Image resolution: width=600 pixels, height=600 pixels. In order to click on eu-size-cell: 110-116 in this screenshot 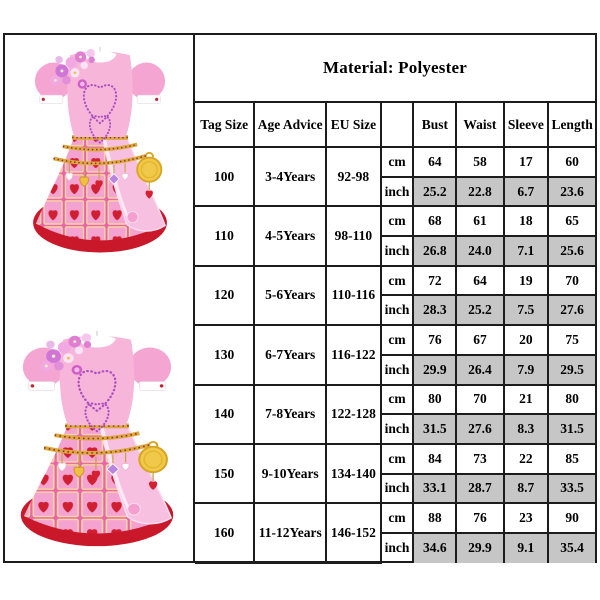, I will do `click(353, 295)`.